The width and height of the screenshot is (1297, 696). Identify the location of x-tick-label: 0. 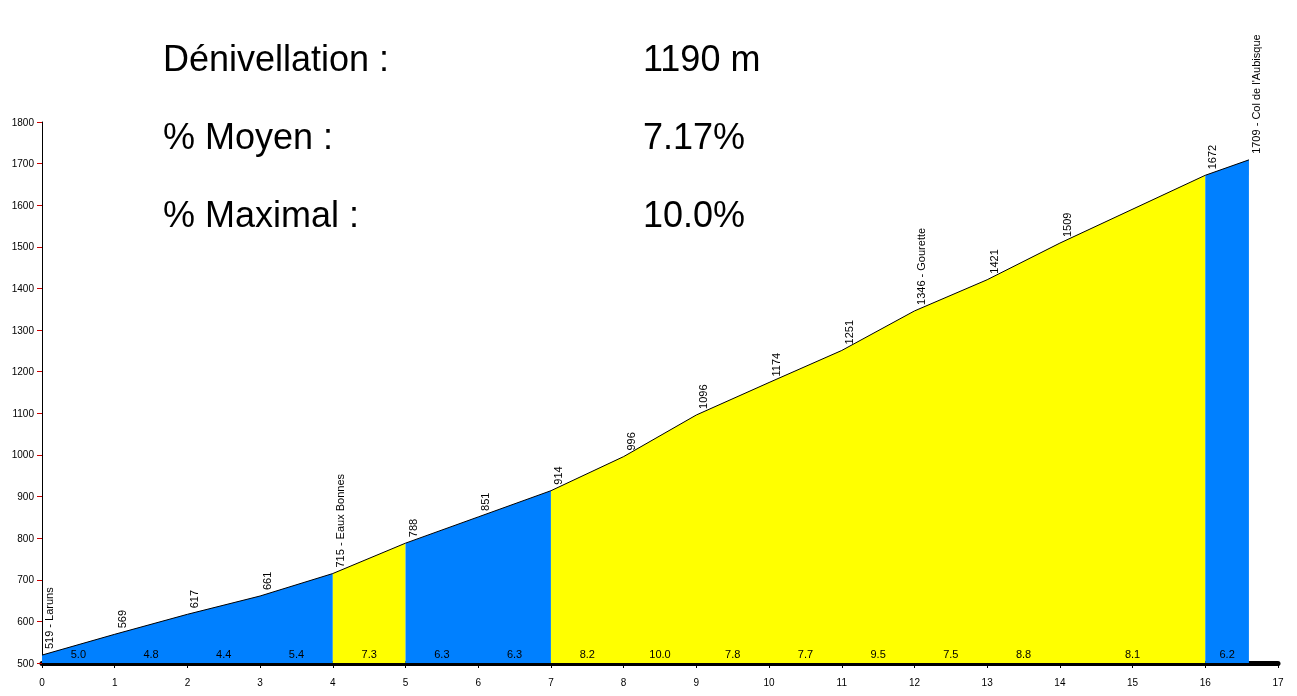
(42, 682).